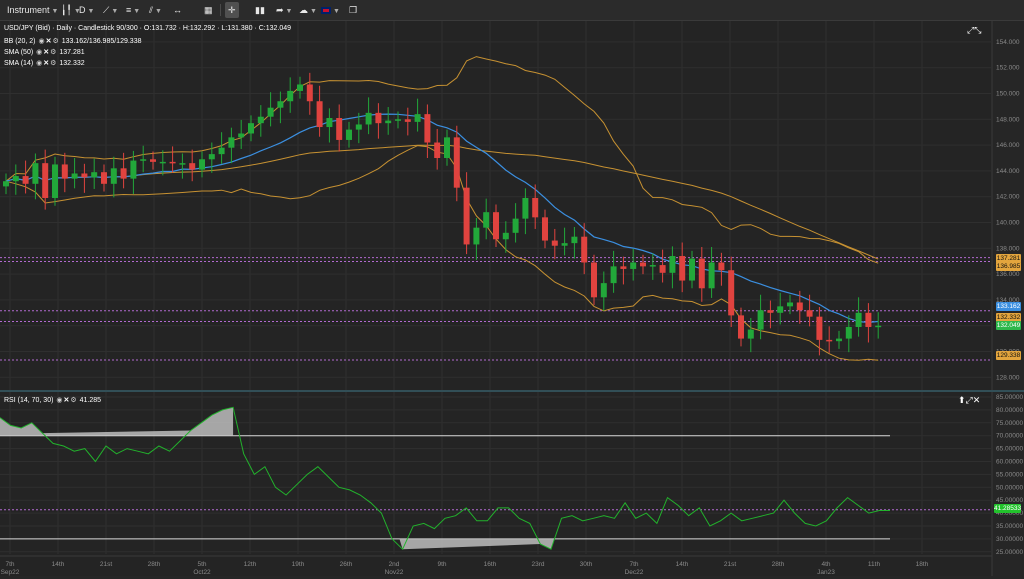 The image size is (1024, 579). I want to click on rsi-tick-label: 35.00000, so click(1009, 526).